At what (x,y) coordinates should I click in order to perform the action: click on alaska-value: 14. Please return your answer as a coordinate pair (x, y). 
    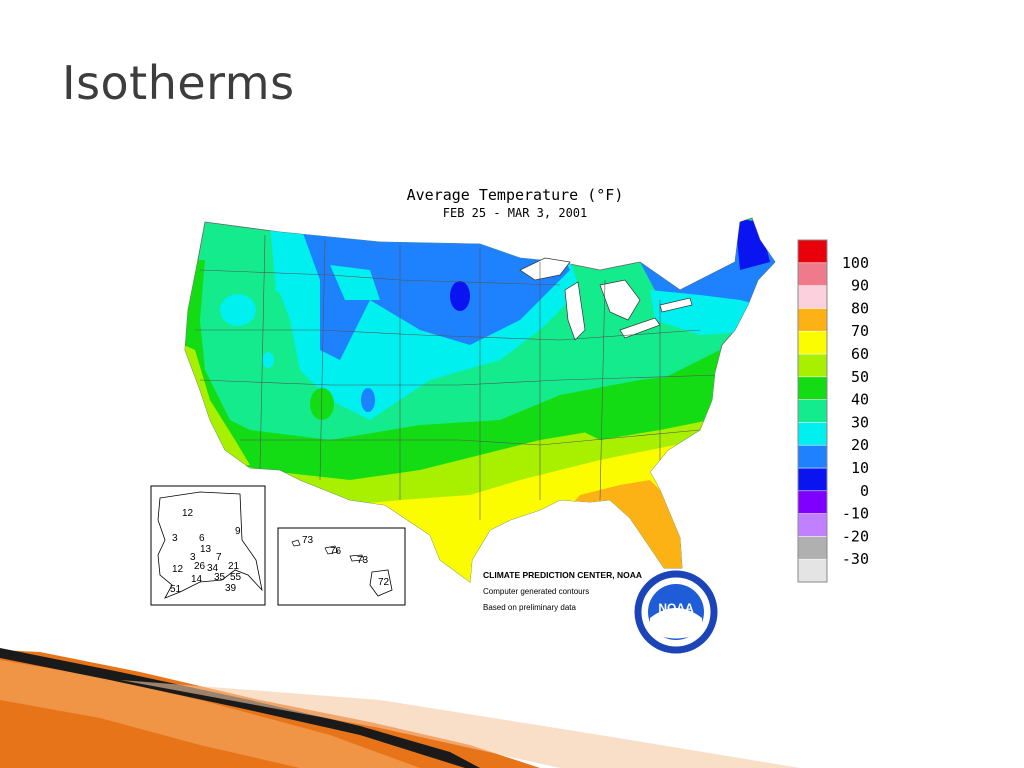
    Looking at the image, I should click on (197, 579).